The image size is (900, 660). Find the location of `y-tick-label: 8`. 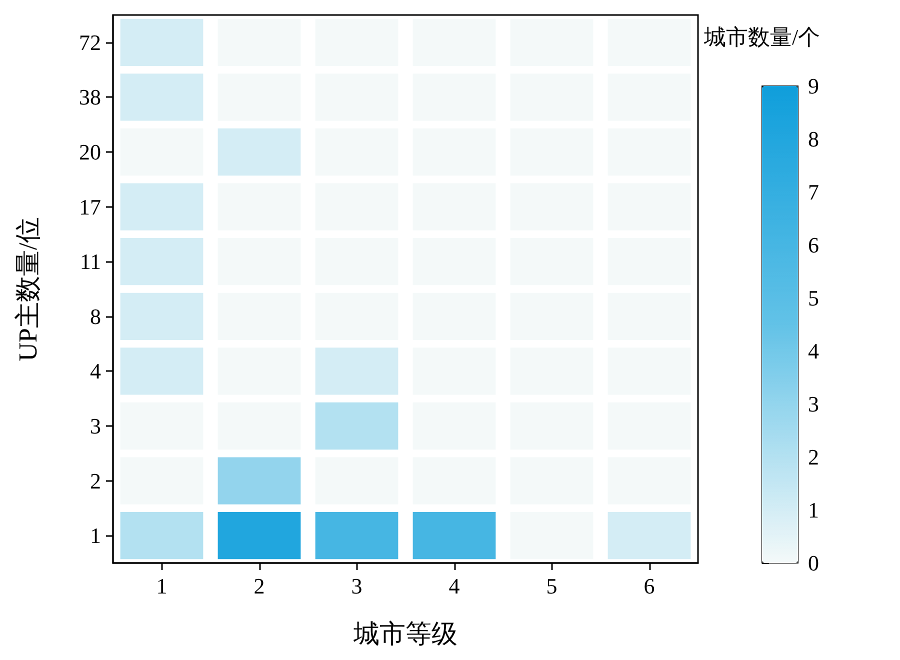

y-tick-label: 8 is located at coordinates (95, 316).